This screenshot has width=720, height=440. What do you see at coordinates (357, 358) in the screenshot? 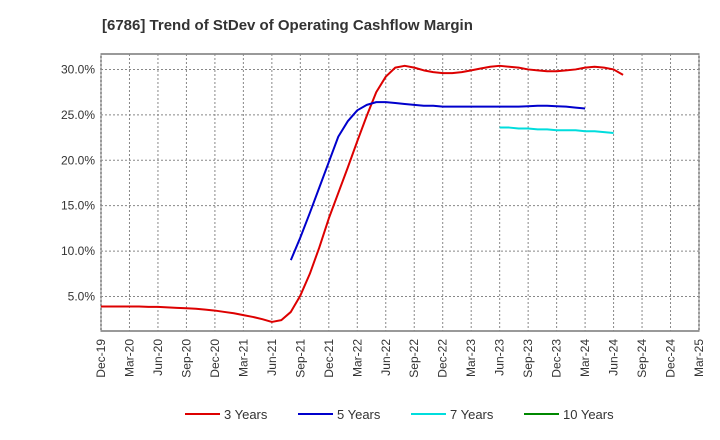
I see `x-tick-label: Mar-22` at bounding box center [357, 358].